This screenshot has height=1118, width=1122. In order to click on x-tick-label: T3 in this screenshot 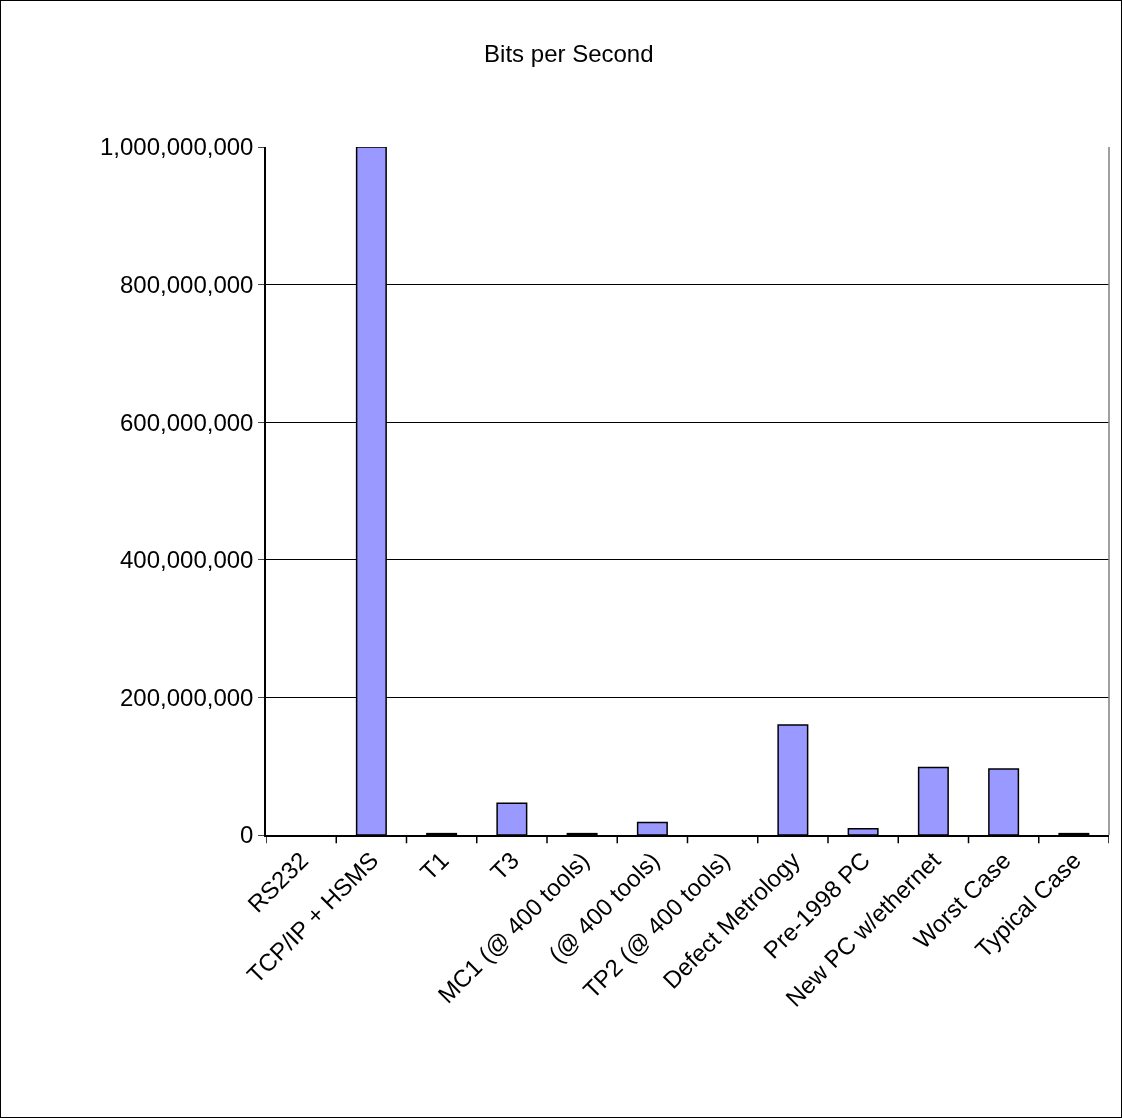, I will do `click(504, 866)`.